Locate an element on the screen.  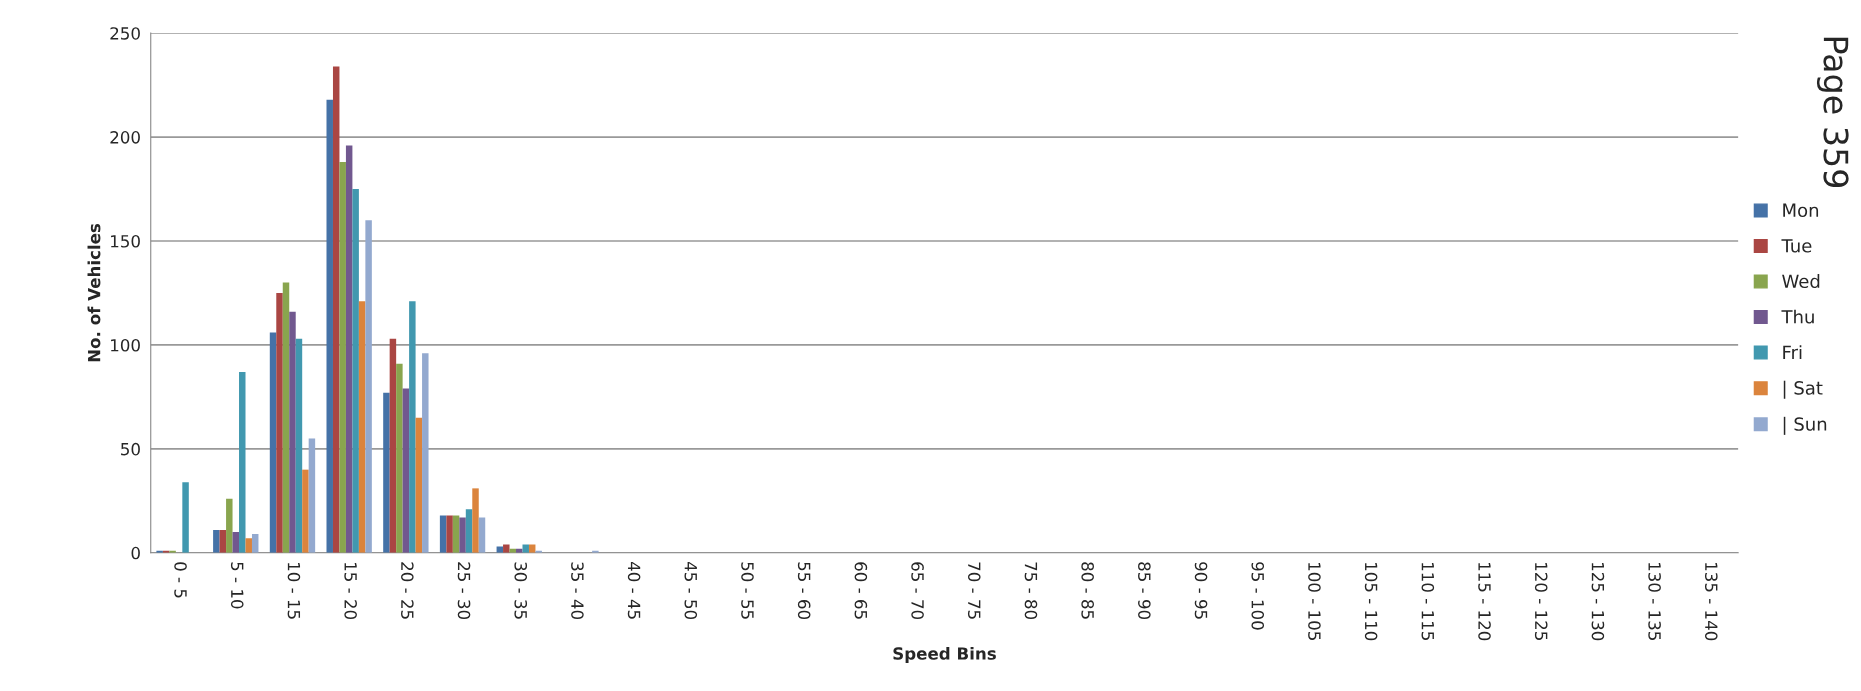
y-tick-label: 100 is located at coordinates (125, 345).